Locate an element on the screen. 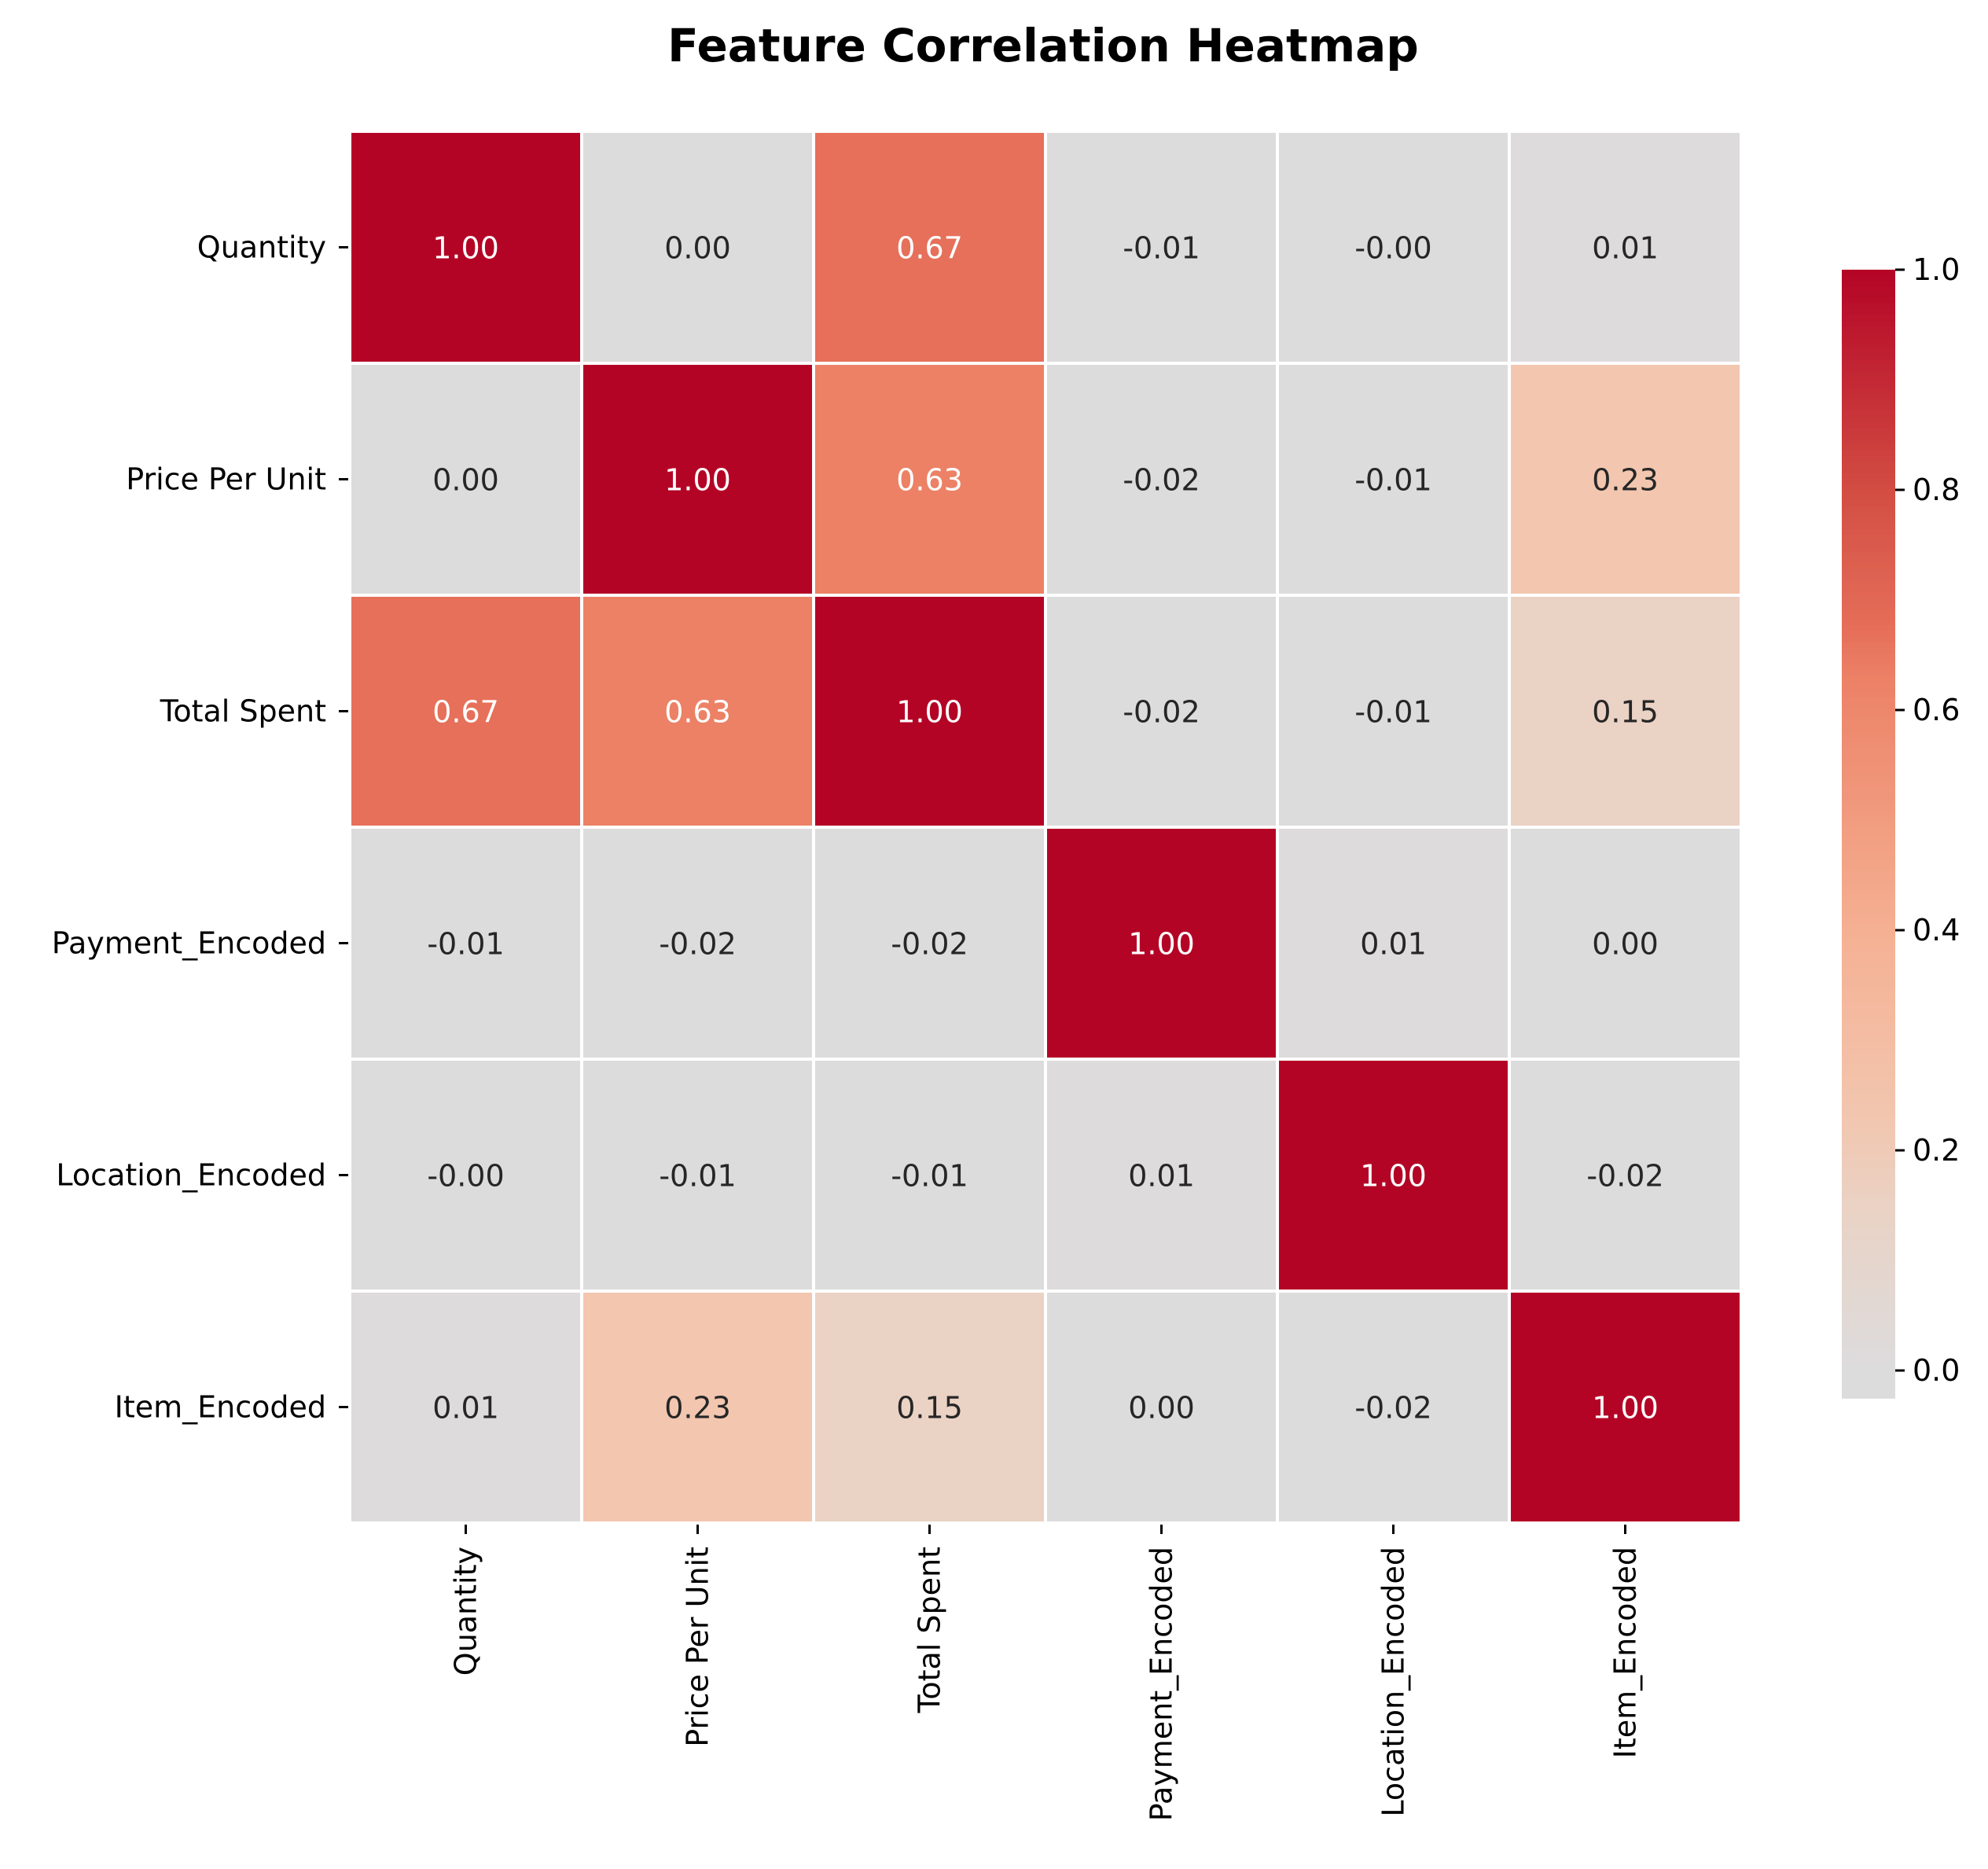 The image size is (1988, 1869). x-tick-label: Price Per Unit is located at coordinates (698, 1647).